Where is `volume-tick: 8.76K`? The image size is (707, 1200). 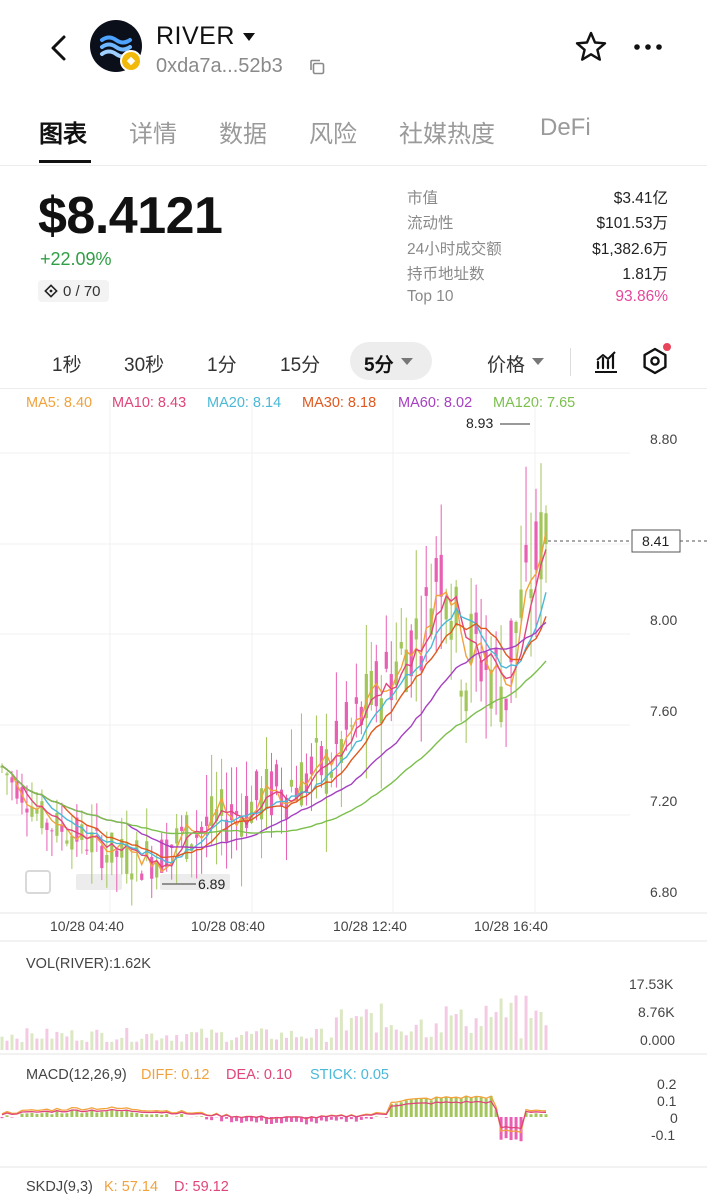
volume-tick: 8.76K is located at coordinates (656, 1012).